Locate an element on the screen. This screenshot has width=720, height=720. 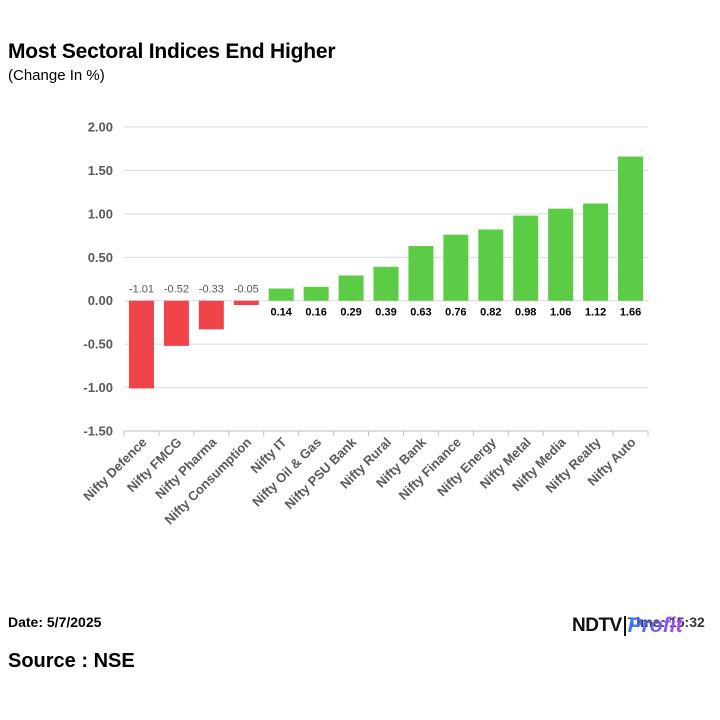
y-tick-label: -0.50 is located at coordinates (98, 344).